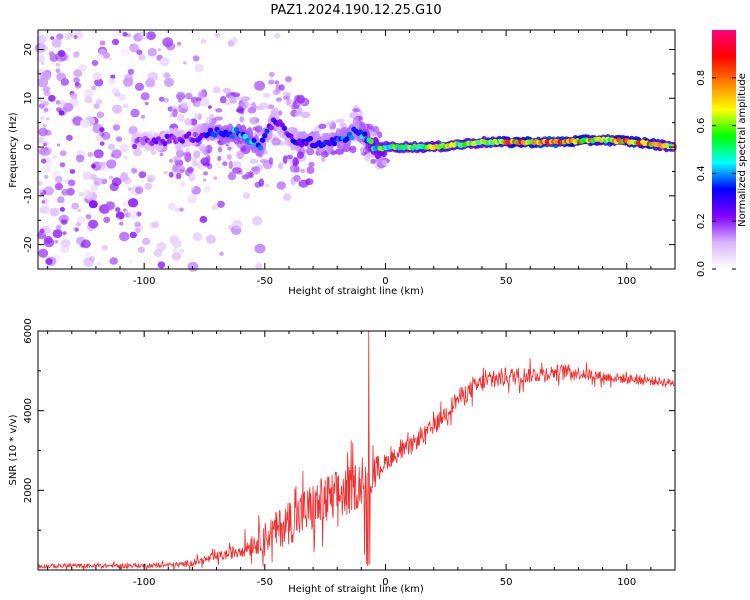  I want to click on x-tick-label: 50, so click(506, 582).